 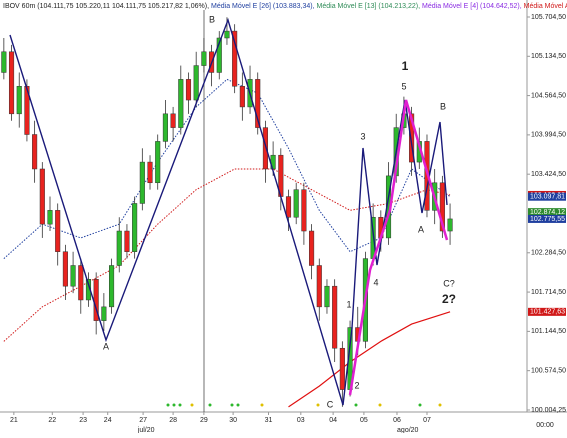 I want to click on x-tick-label: 29, so click(x=204, y=420).